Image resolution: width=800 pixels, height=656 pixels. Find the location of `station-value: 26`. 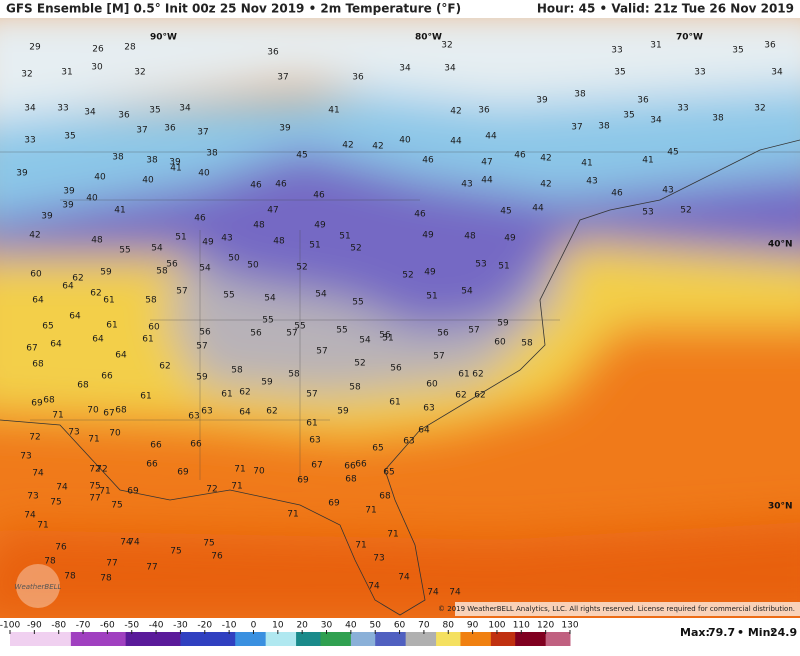

station-value: 26 is located at coordinates (98, 50).